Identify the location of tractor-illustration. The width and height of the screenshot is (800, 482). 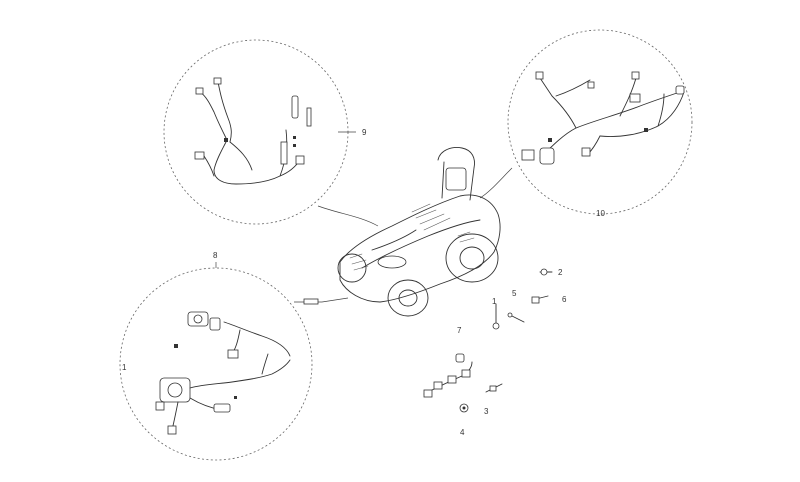
(419, 232).